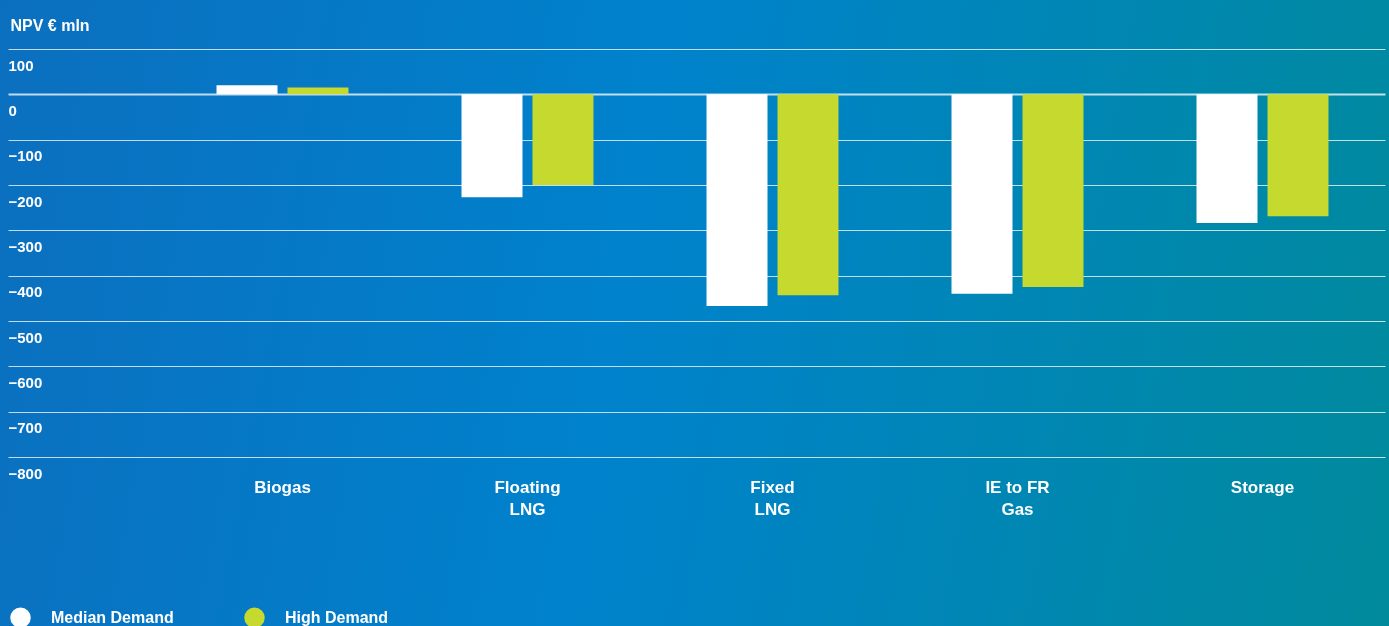  I want to click on y-tick-label: 0, so click(12, 110).